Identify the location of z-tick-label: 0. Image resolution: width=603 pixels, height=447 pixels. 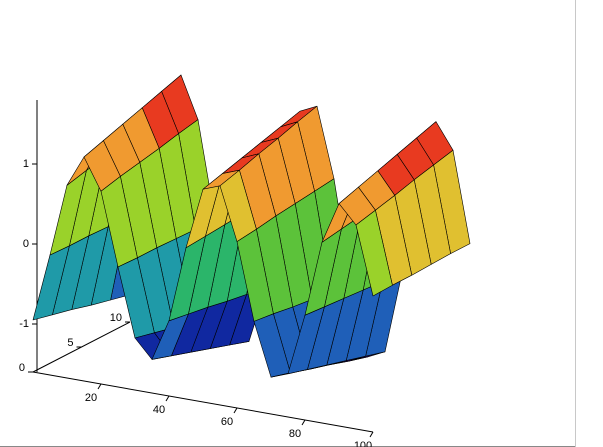
(26, 244).